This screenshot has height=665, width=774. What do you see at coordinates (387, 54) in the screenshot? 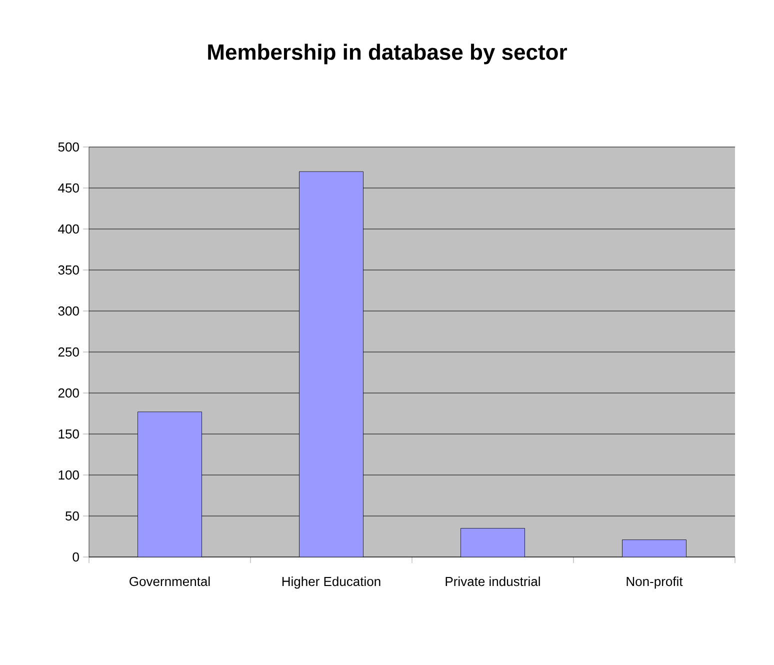
I see `chart-title: Membership in database by sector` at bounding box center [387, 54].